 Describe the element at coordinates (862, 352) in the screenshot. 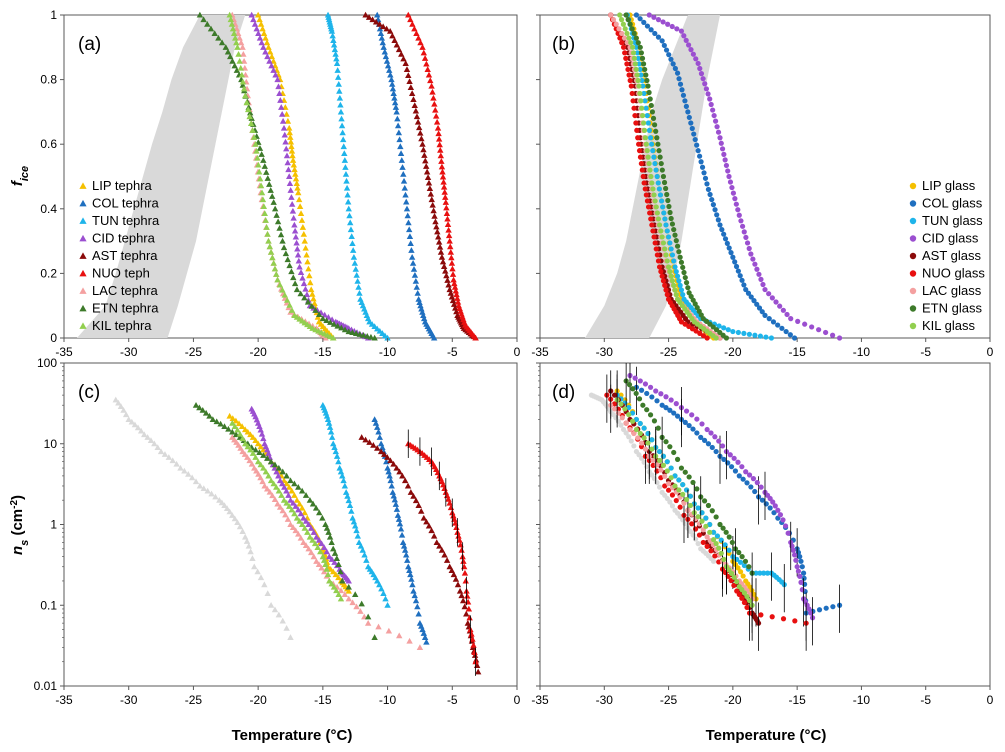

I see `x-tick-label: -10` at that location.